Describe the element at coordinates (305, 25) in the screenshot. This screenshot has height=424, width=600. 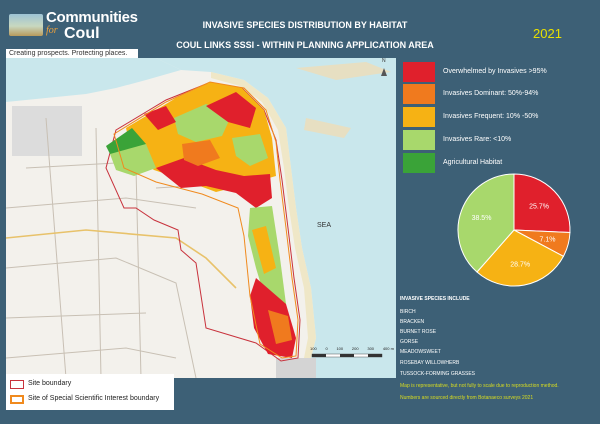
I see `page-title: INVASIVE SPECIES DISTRIBUTION BY HABITAT` at that location.